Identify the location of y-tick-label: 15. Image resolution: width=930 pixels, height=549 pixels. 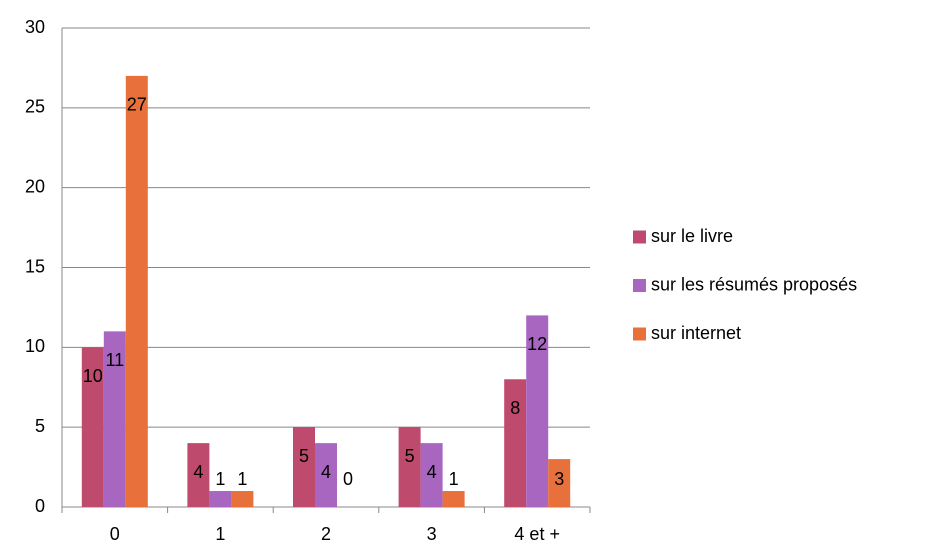
(35, 266).